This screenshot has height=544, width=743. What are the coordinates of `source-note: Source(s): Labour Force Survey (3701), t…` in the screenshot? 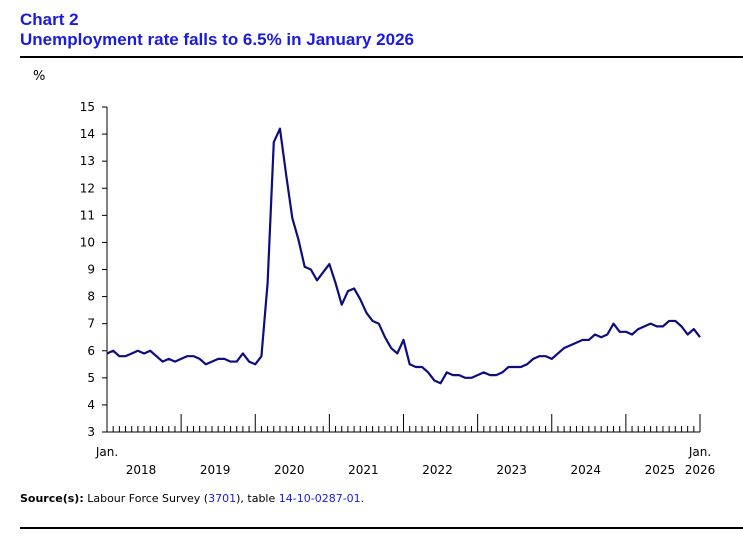 It's located at (192, 498).